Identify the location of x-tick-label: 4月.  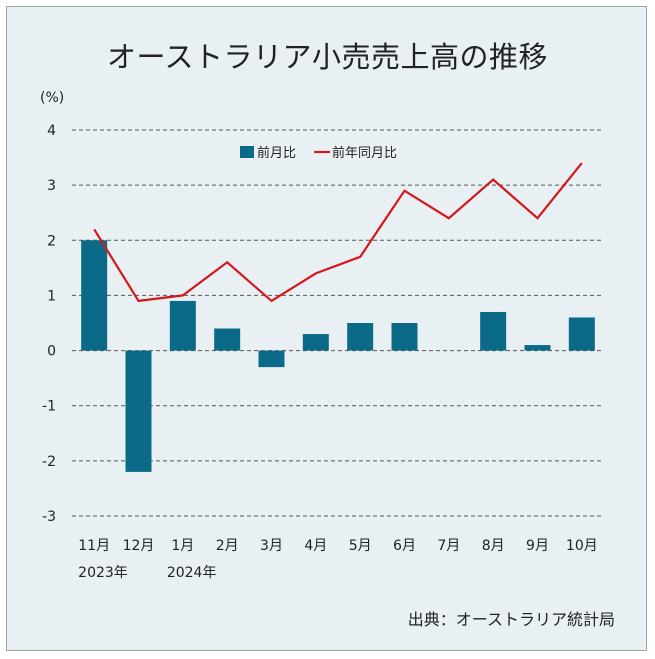
(315, 546).